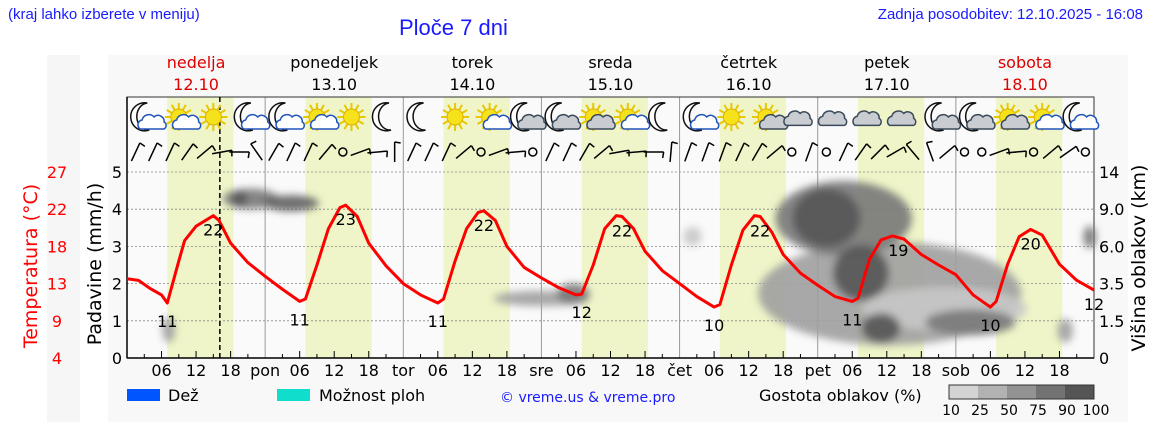 This screenshot has width=1152, height=443. I want to click on sun-cloud-grey-icon, so click(597, 117).